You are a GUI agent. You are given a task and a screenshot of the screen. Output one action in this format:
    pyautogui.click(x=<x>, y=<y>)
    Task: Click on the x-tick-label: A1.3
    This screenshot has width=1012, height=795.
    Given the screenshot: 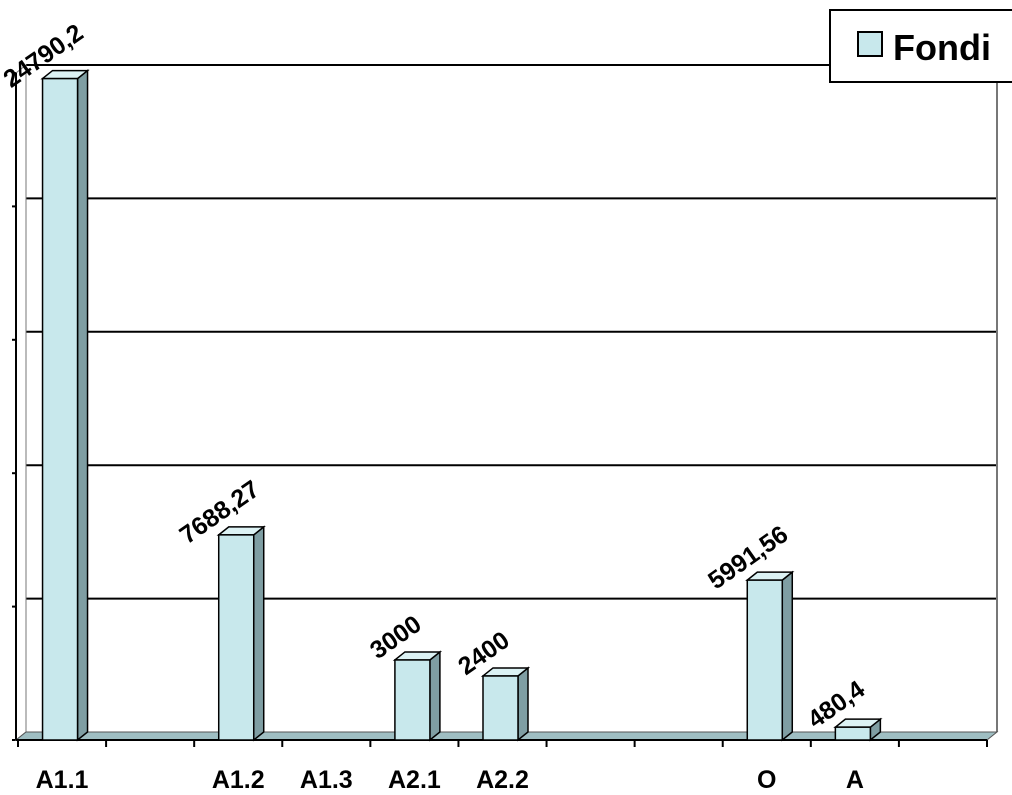 What is the action you would take?
    pyautogui.click(x=326, y=780)
    